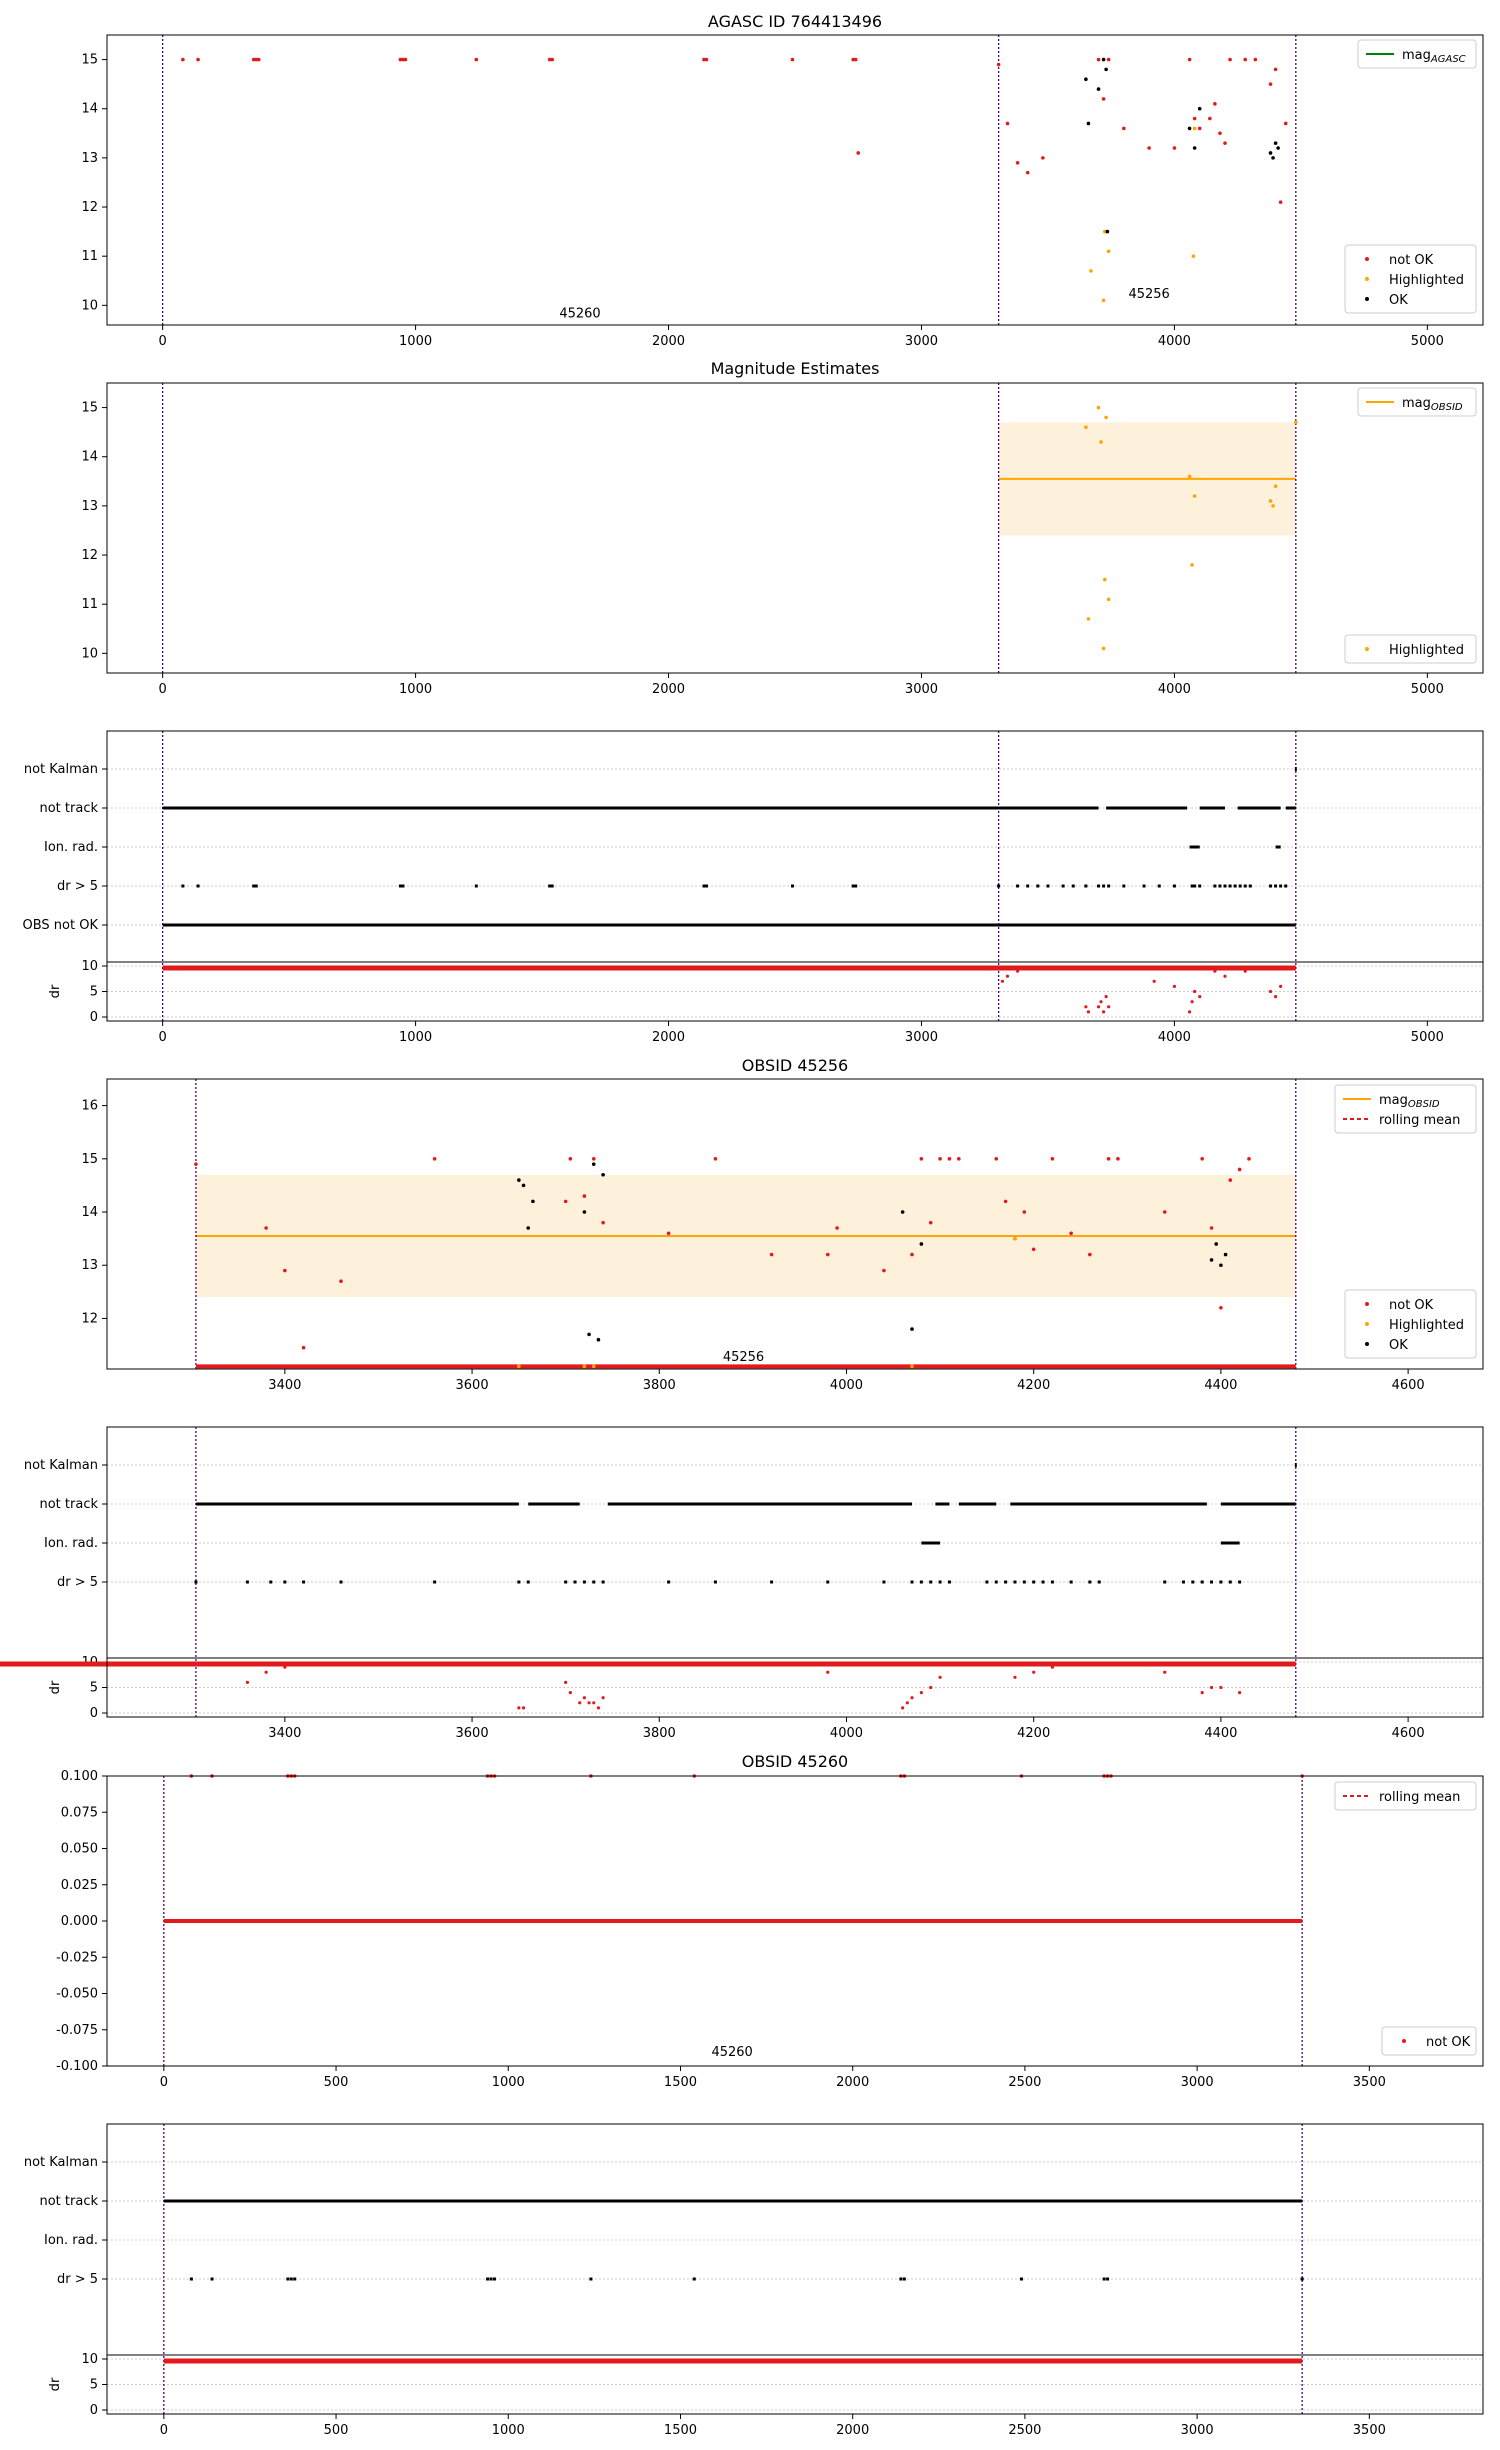 The height and width of the screenshot is (2450, 1500). Describe the element at coordinates (1369, 2082) in the screenshot. I see `x-tick-label: 3500` at that location.